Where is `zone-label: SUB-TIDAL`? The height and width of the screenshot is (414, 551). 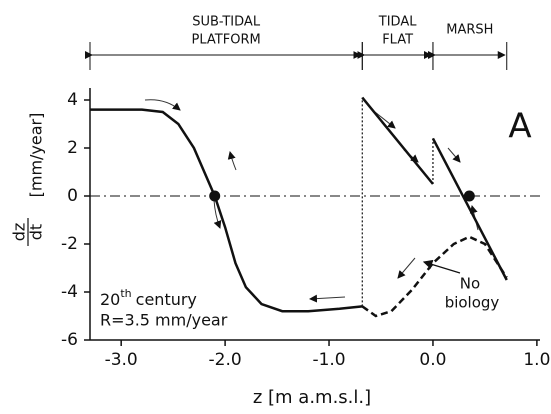 zone-label: SUB-TIDAL is located at coordinates (226, 22).